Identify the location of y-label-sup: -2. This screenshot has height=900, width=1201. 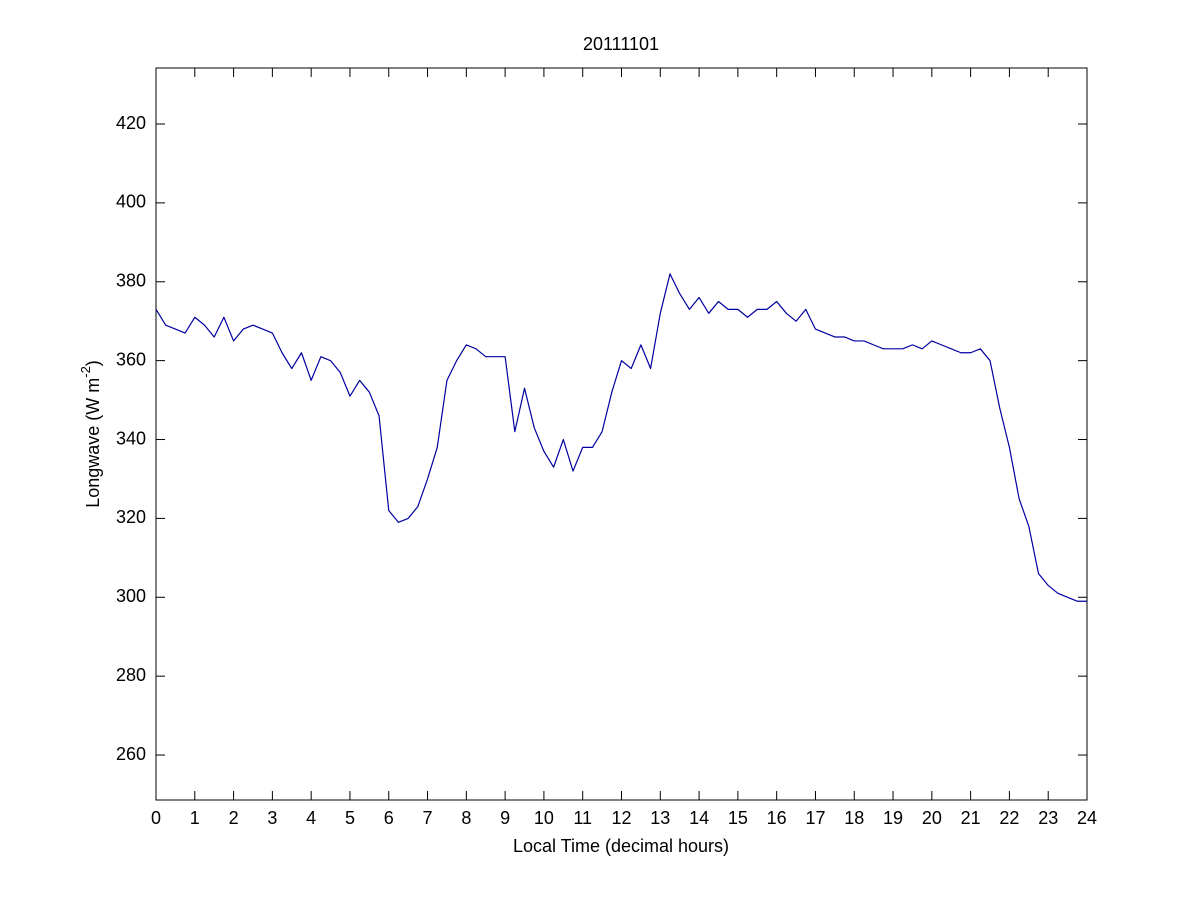
(85, 372).